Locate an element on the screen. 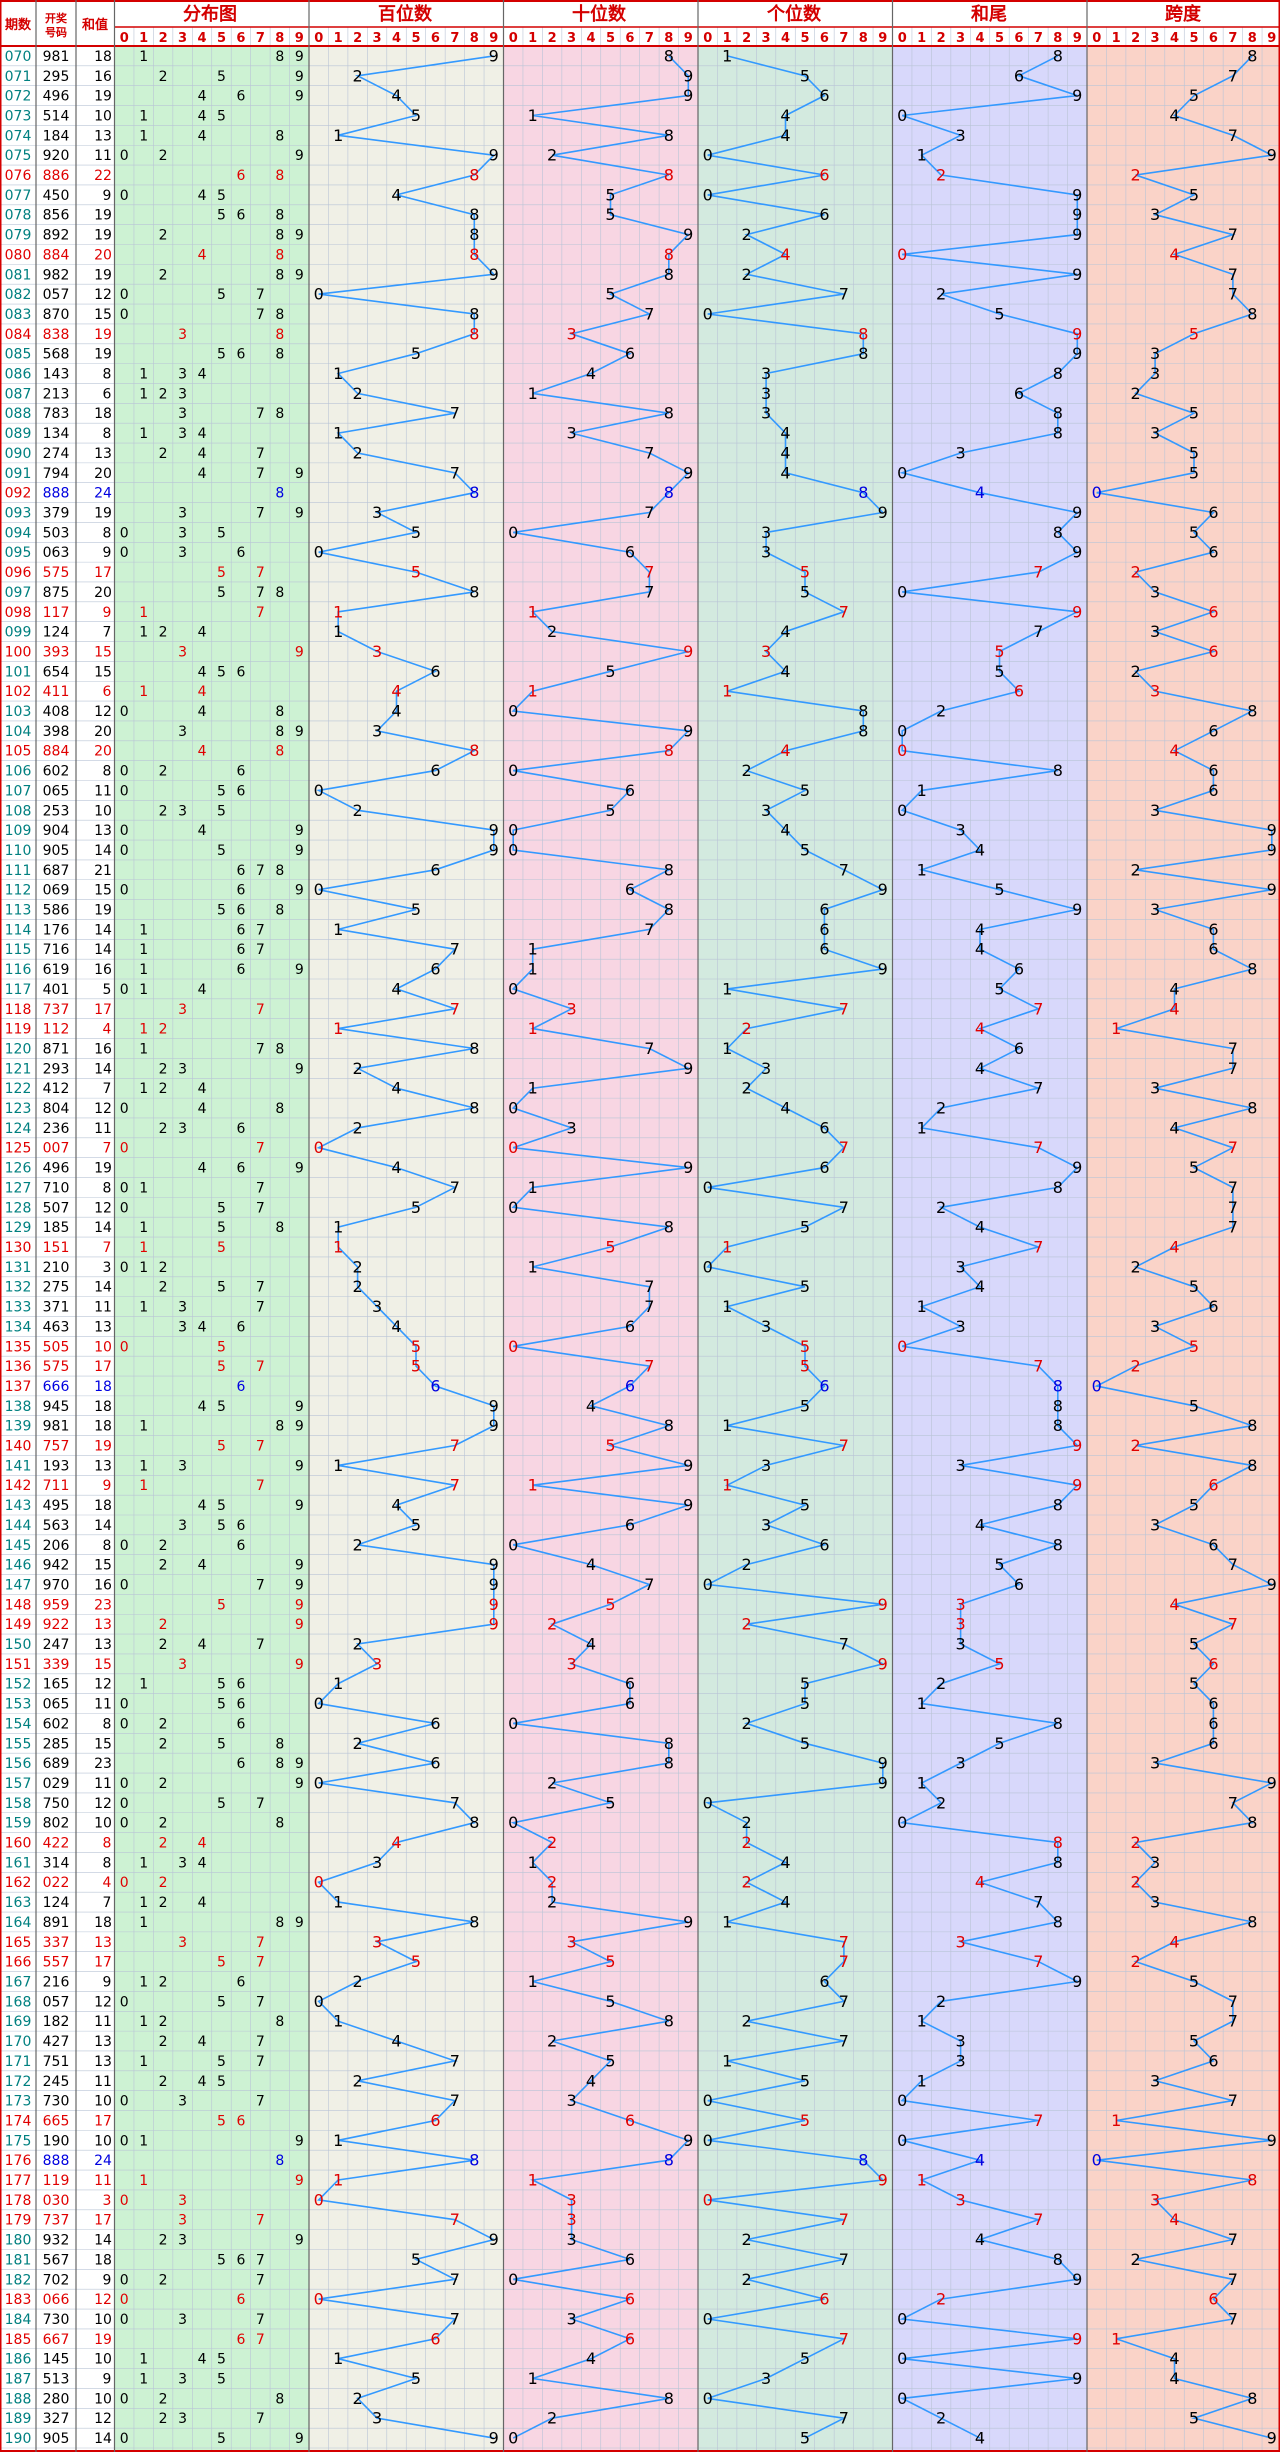 The image size is (1280, 2452). table-row: 106 602 8 0 2 6 is located at coordinates (125, 772).